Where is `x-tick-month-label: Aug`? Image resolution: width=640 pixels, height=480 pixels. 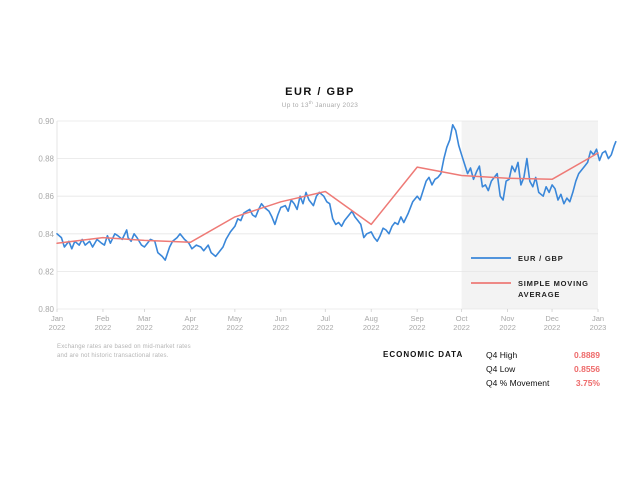 x-tick-month-label: Aug is located at coordinates (371, 318).